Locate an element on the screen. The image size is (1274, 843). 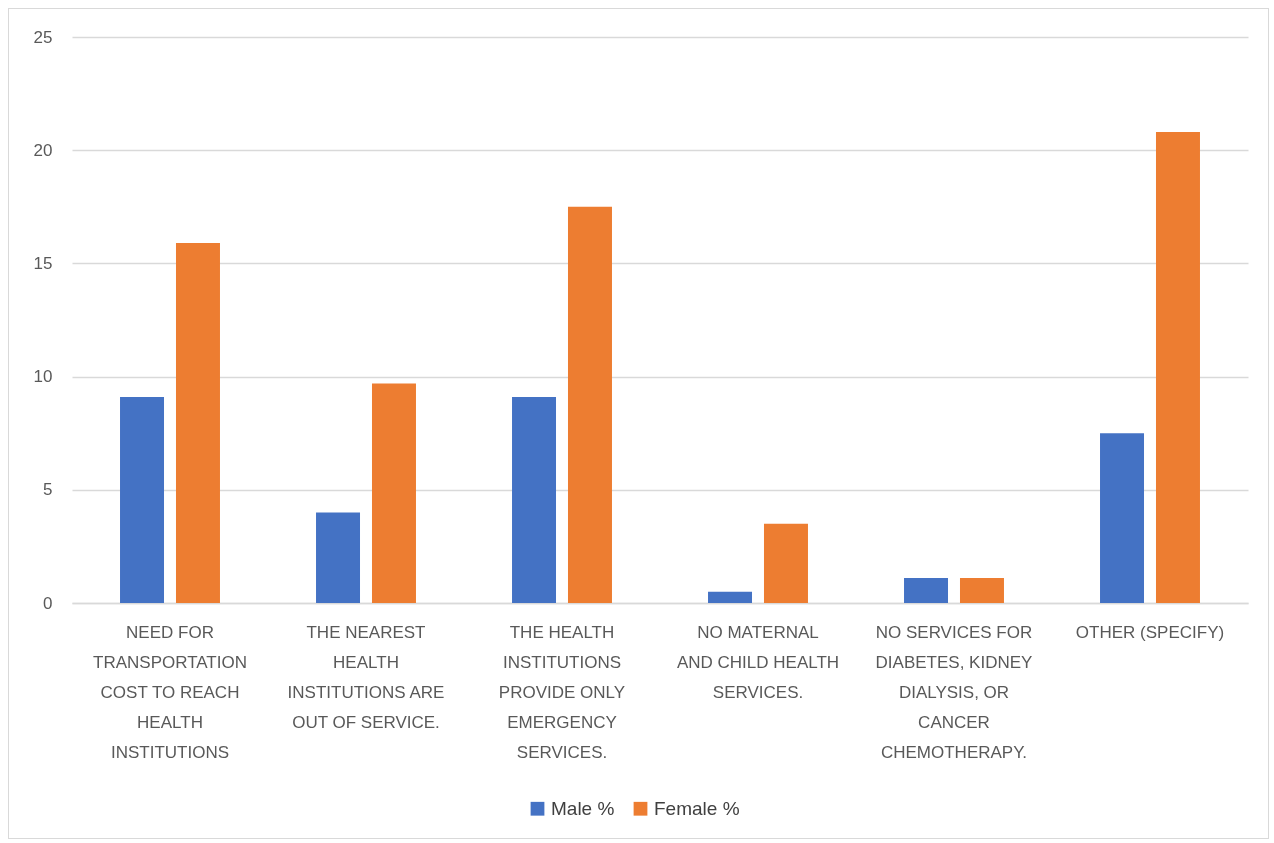
x-tick-label: OTHER (SPECIFY) is located at coordinates (1150, 632).